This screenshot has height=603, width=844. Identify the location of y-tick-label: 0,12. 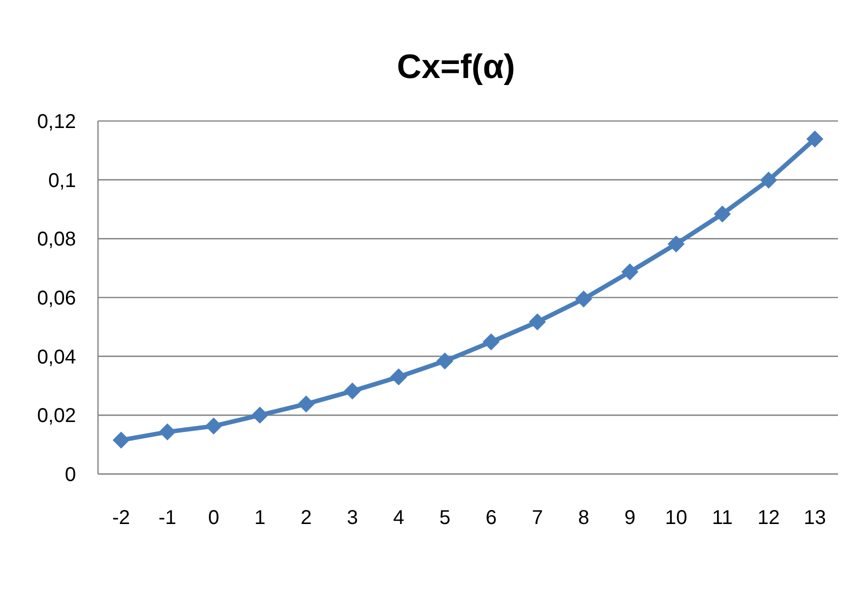
(56, 122).